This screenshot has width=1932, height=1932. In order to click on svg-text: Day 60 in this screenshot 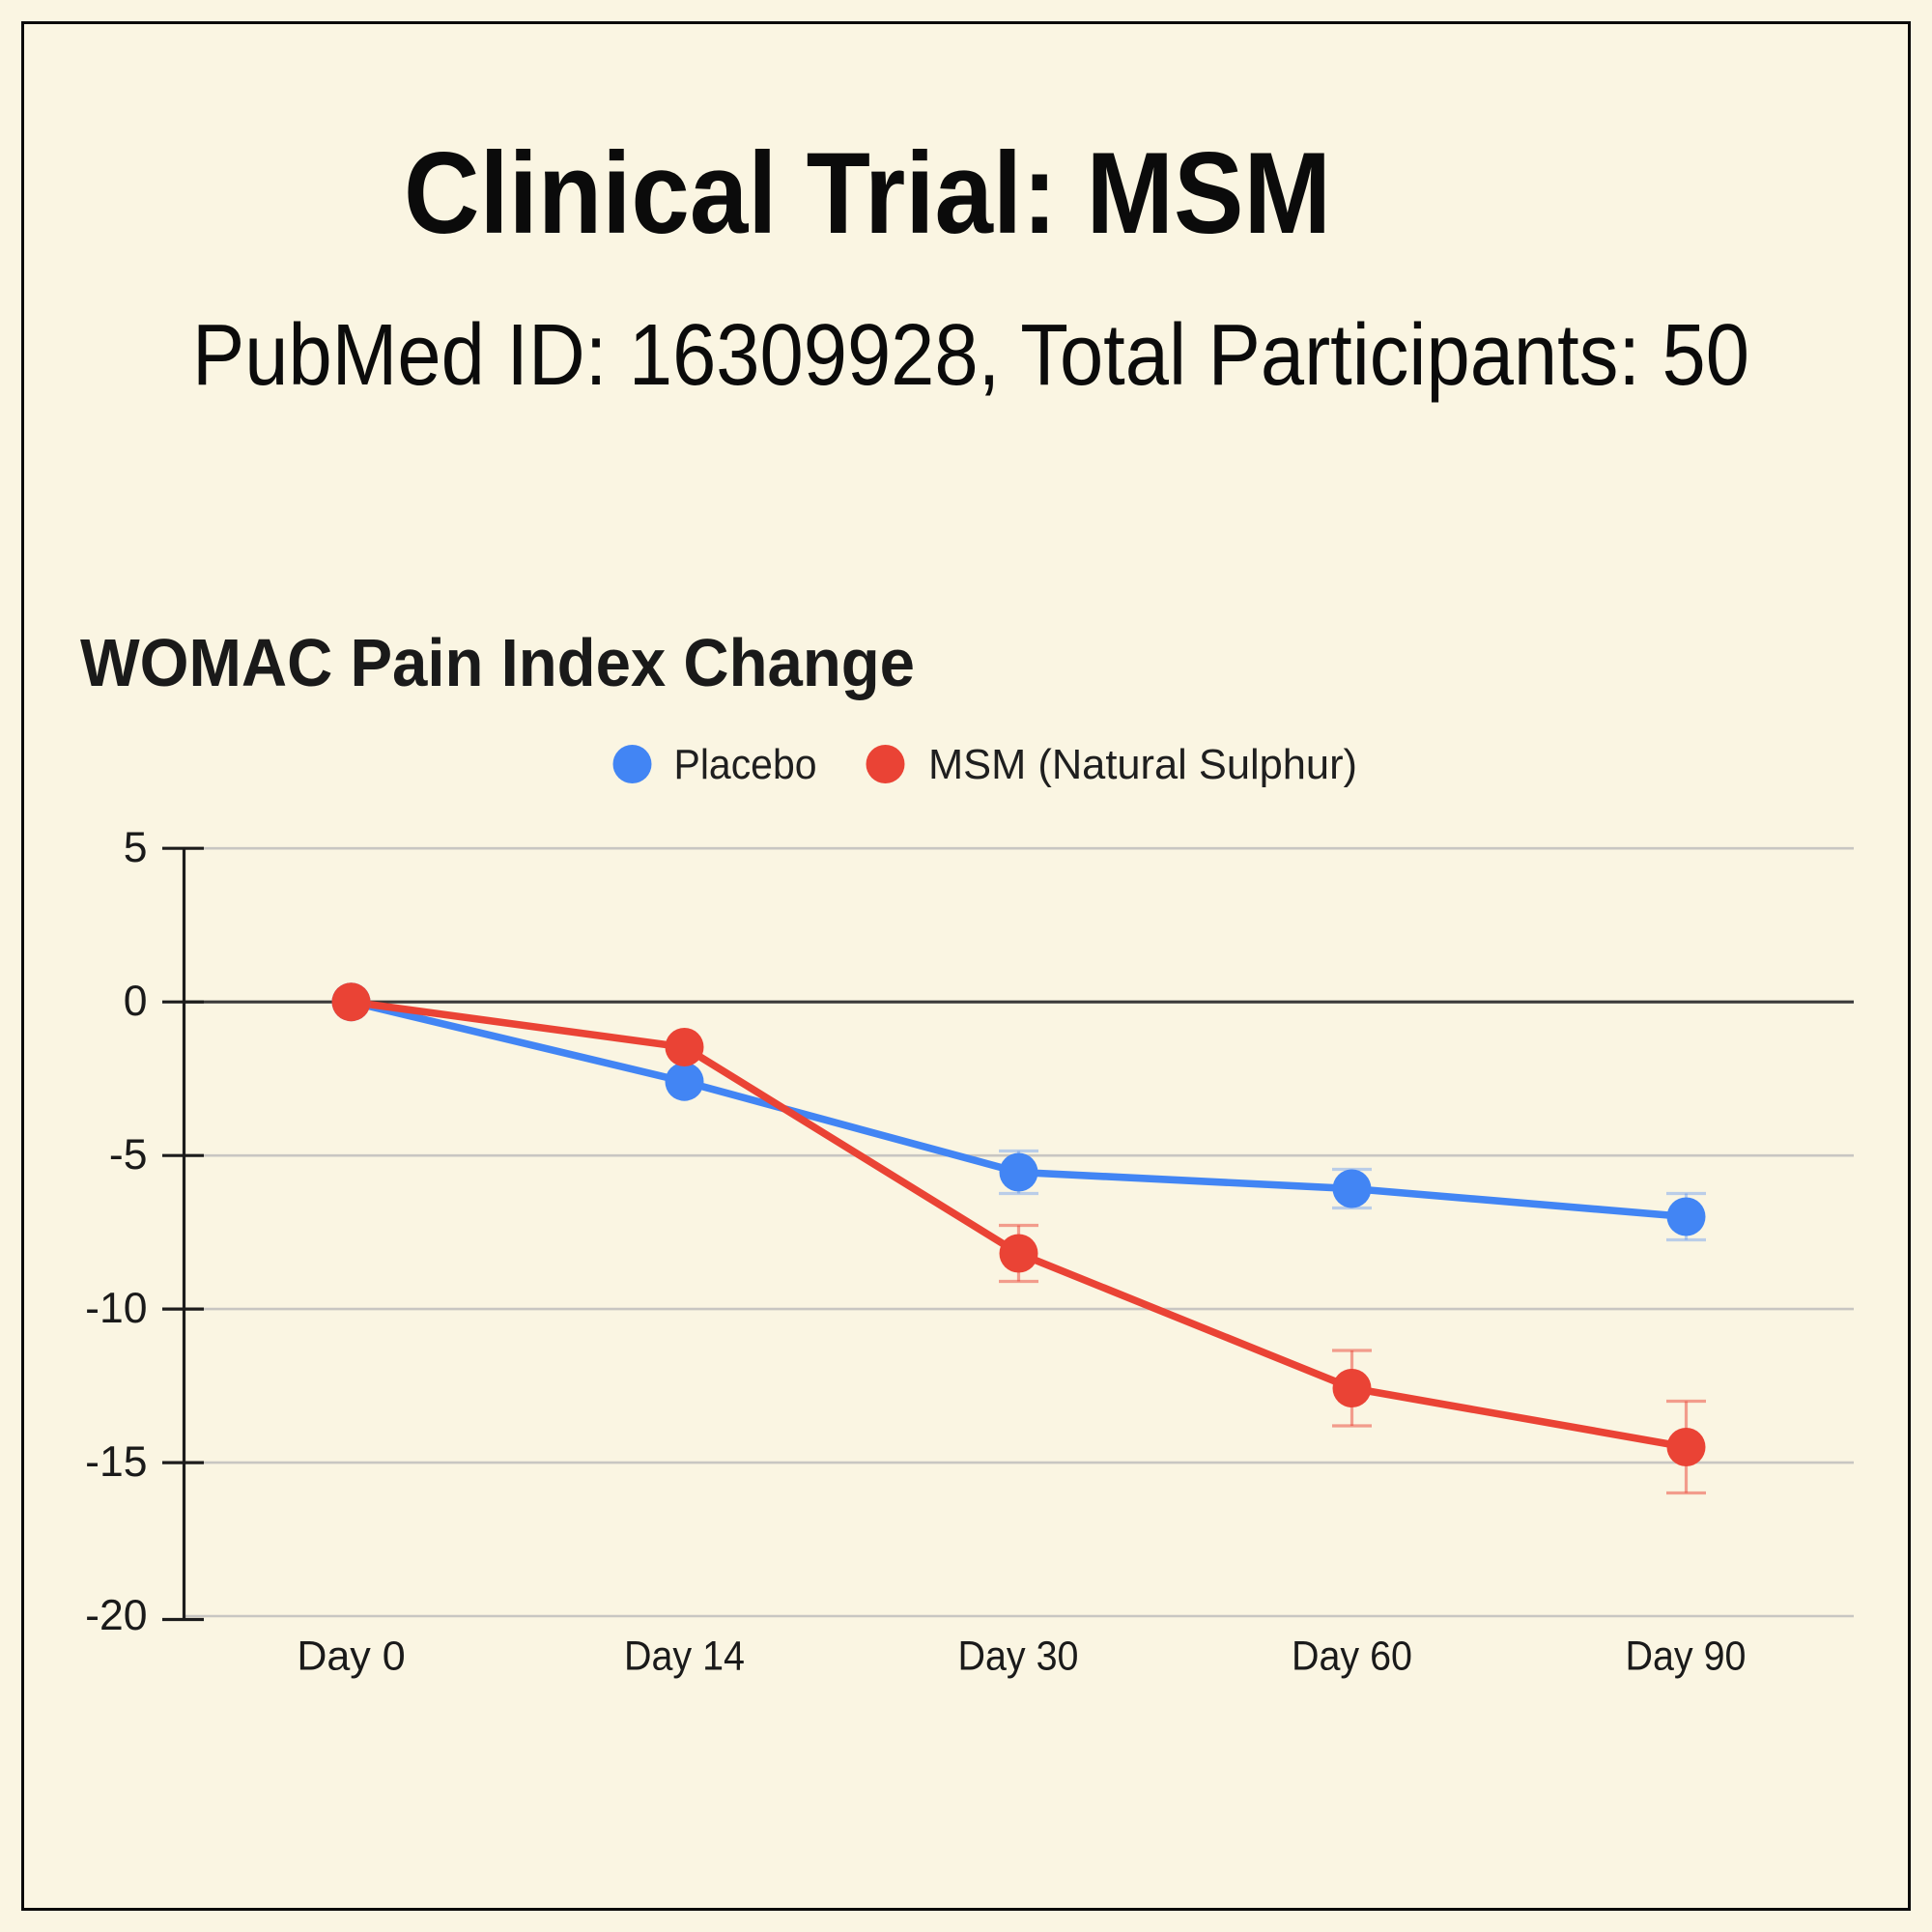, I will do `click(1352, 1657)`.